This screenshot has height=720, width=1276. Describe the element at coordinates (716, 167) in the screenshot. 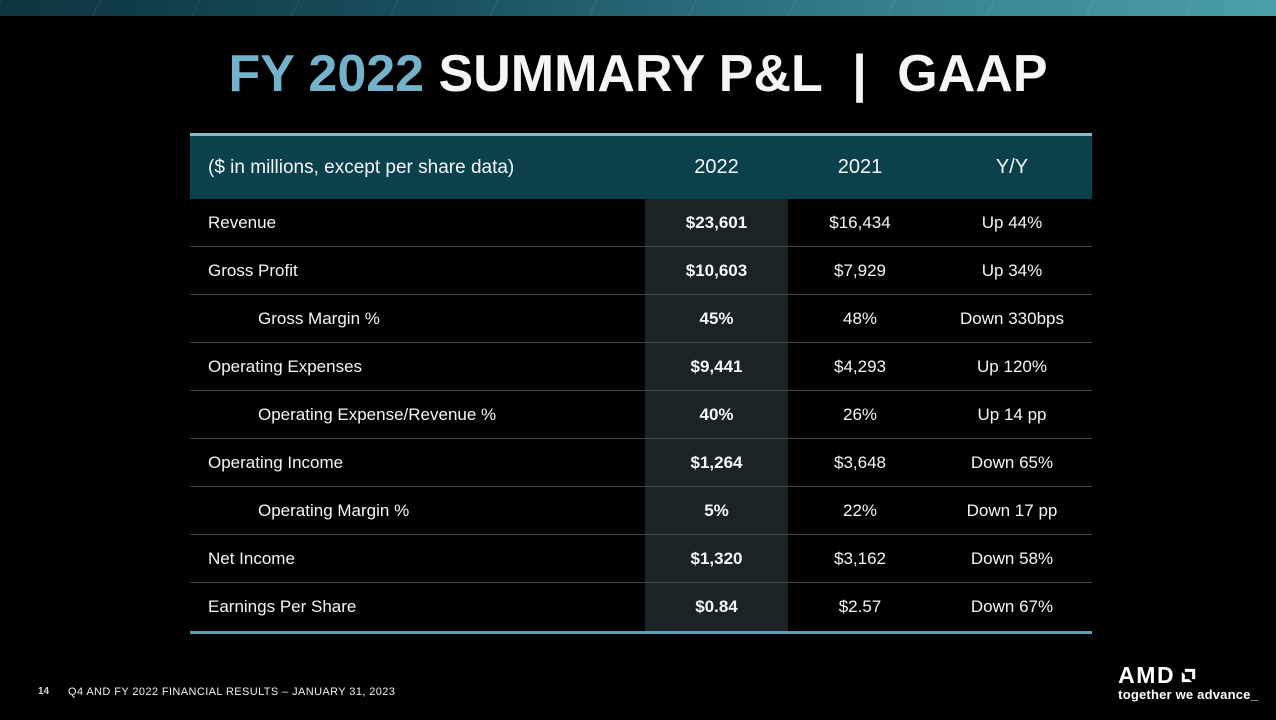

I see `header-col-2022: 2022` at that location.